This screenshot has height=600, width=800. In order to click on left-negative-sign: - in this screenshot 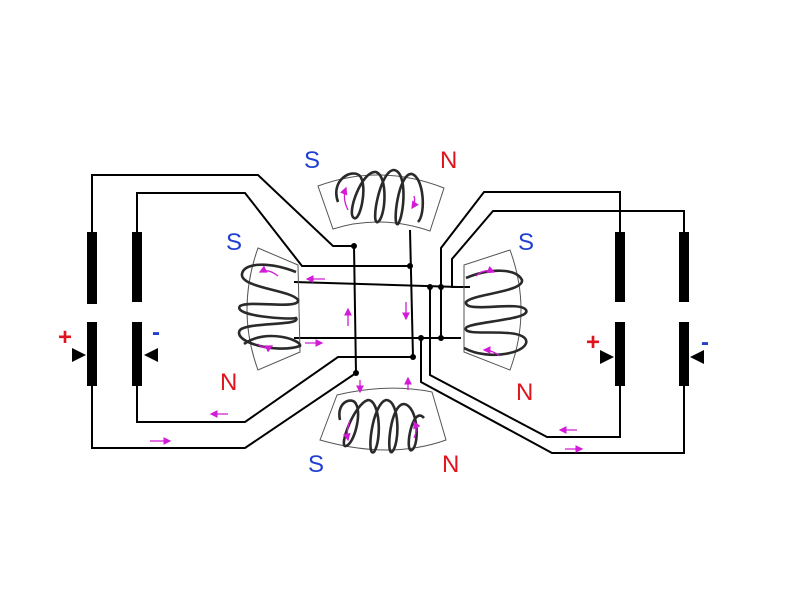, I will do `click(156, 332)`.